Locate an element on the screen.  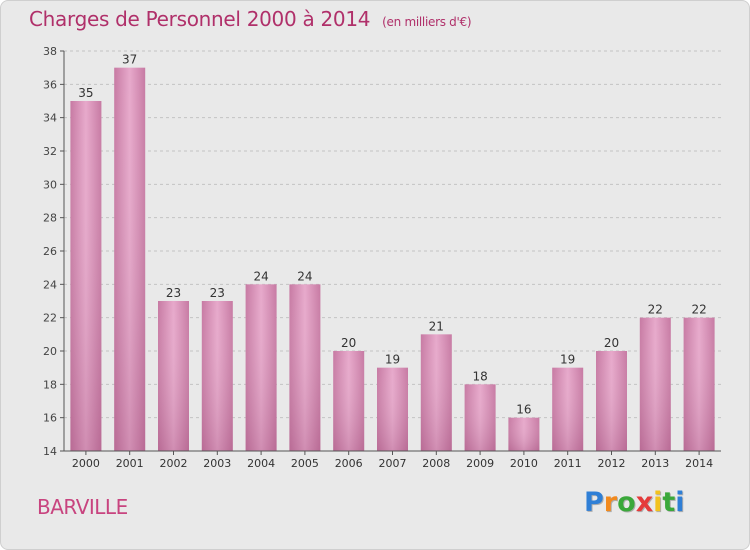
x-tick-label: 2000 is located at coordinates (86, 463).